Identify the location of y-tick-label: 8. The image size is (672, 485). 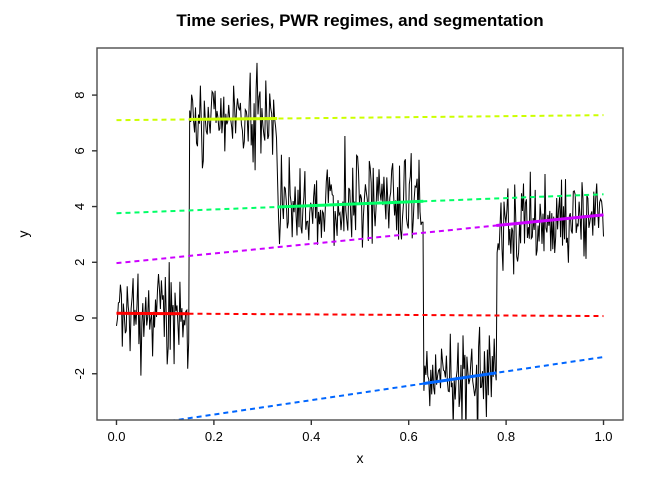
(79, 94).